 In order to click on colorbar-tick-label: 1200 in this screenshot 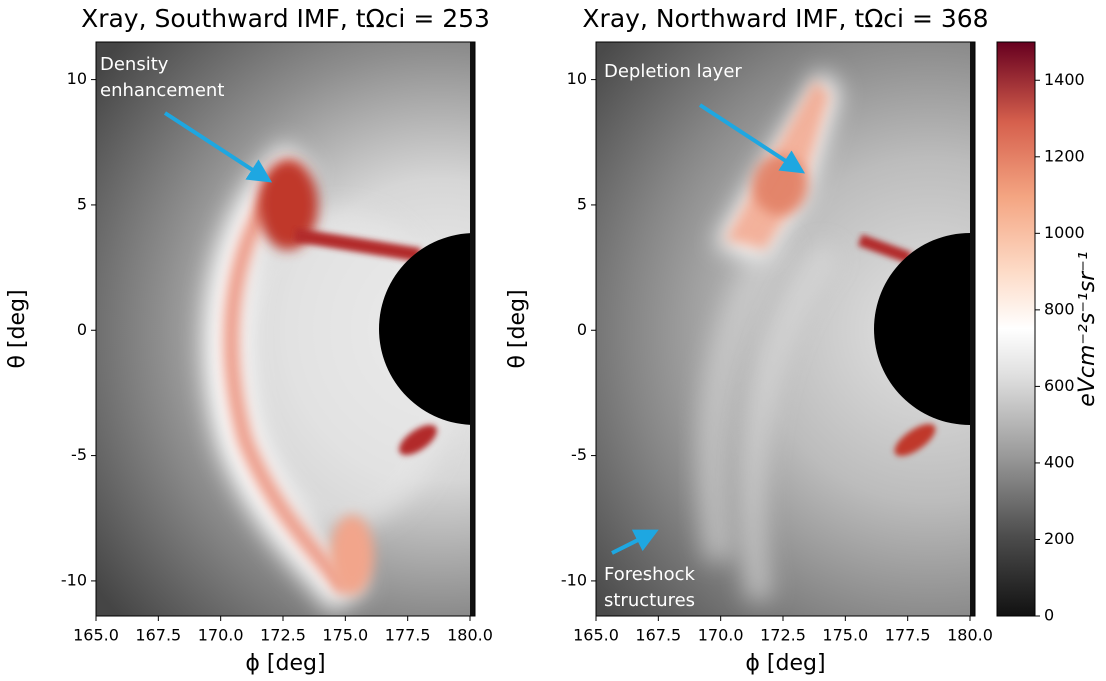, I will do `click(1064, 155)`.